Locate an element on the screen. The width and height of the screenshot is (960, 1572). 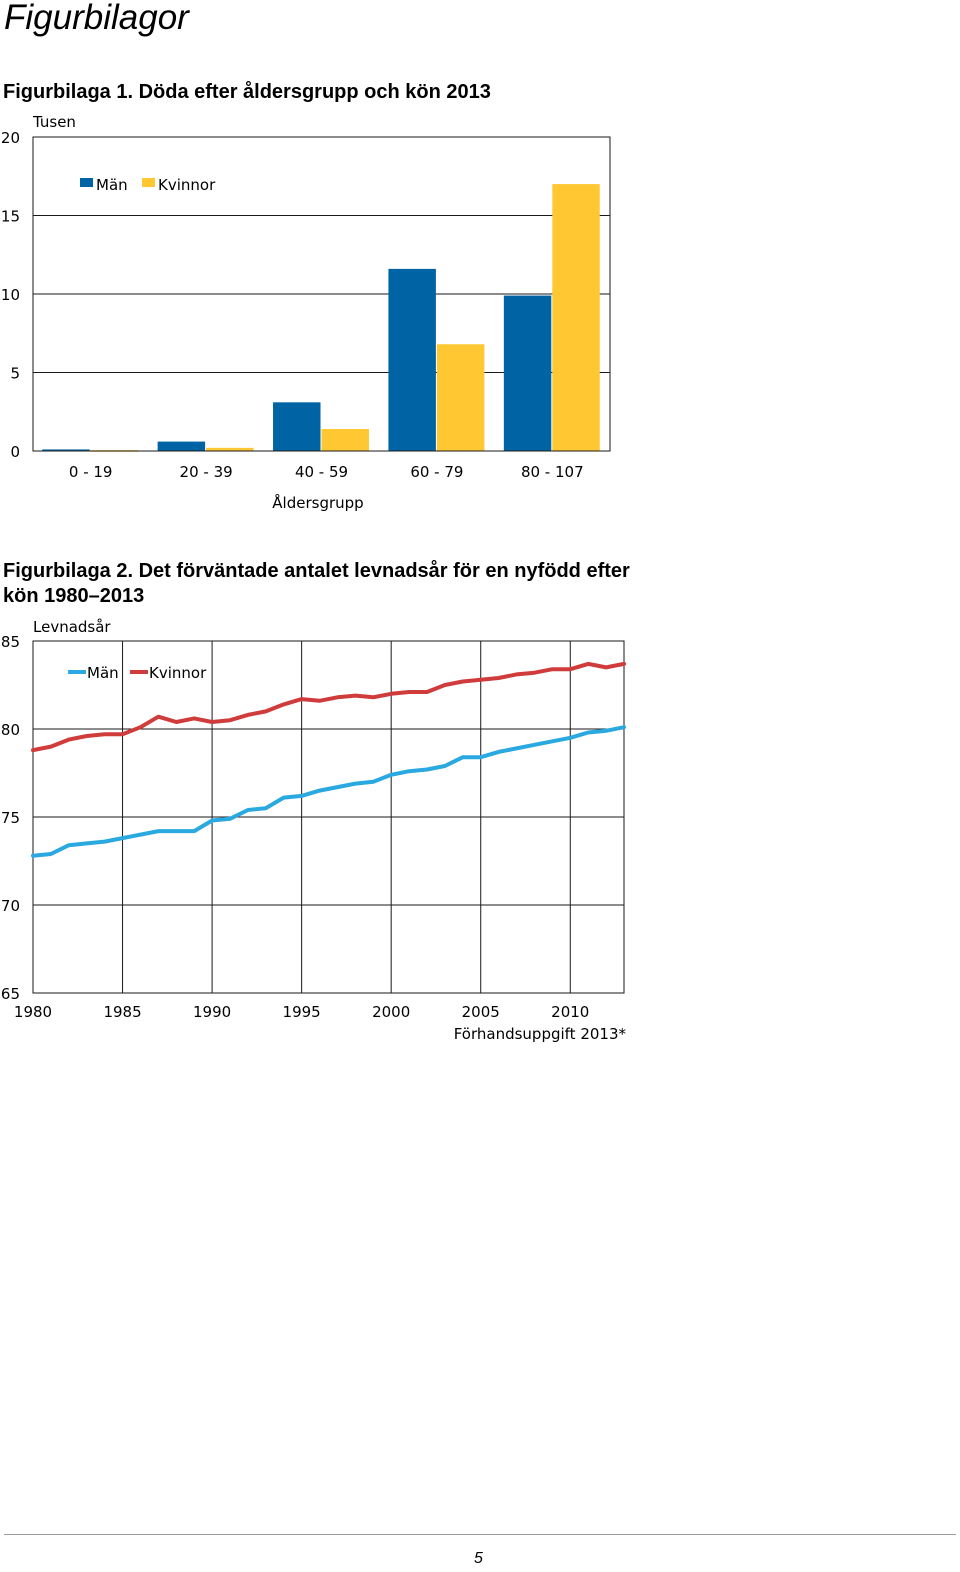
chart1-x-tick-labels: 0 - 19 20 - 39 40 - 59 60 - 79 80 - 107 is located at coordinates (326, 472).